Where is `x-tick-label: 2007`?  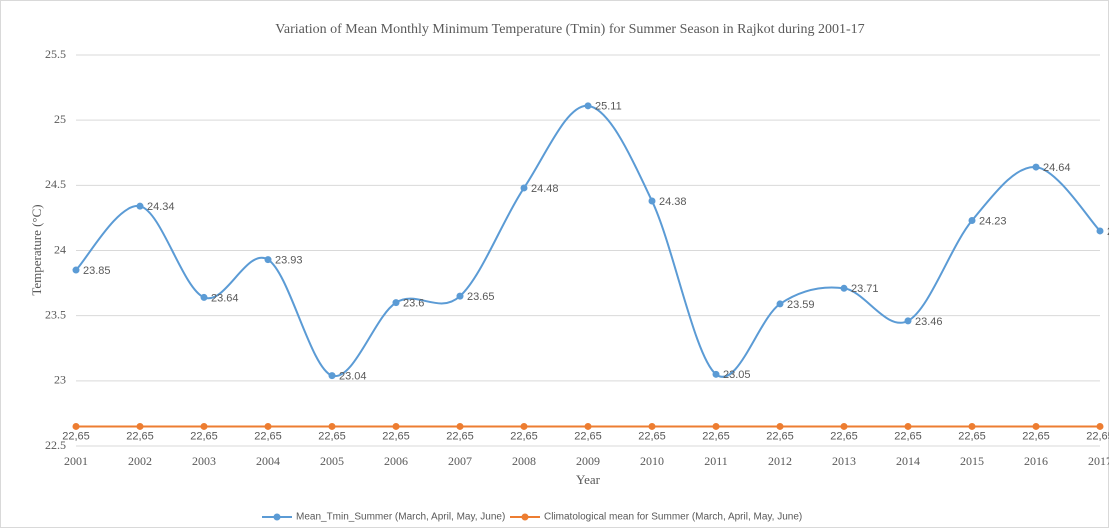
x-tick-label: 2007 is located at coordinates (460, 461).